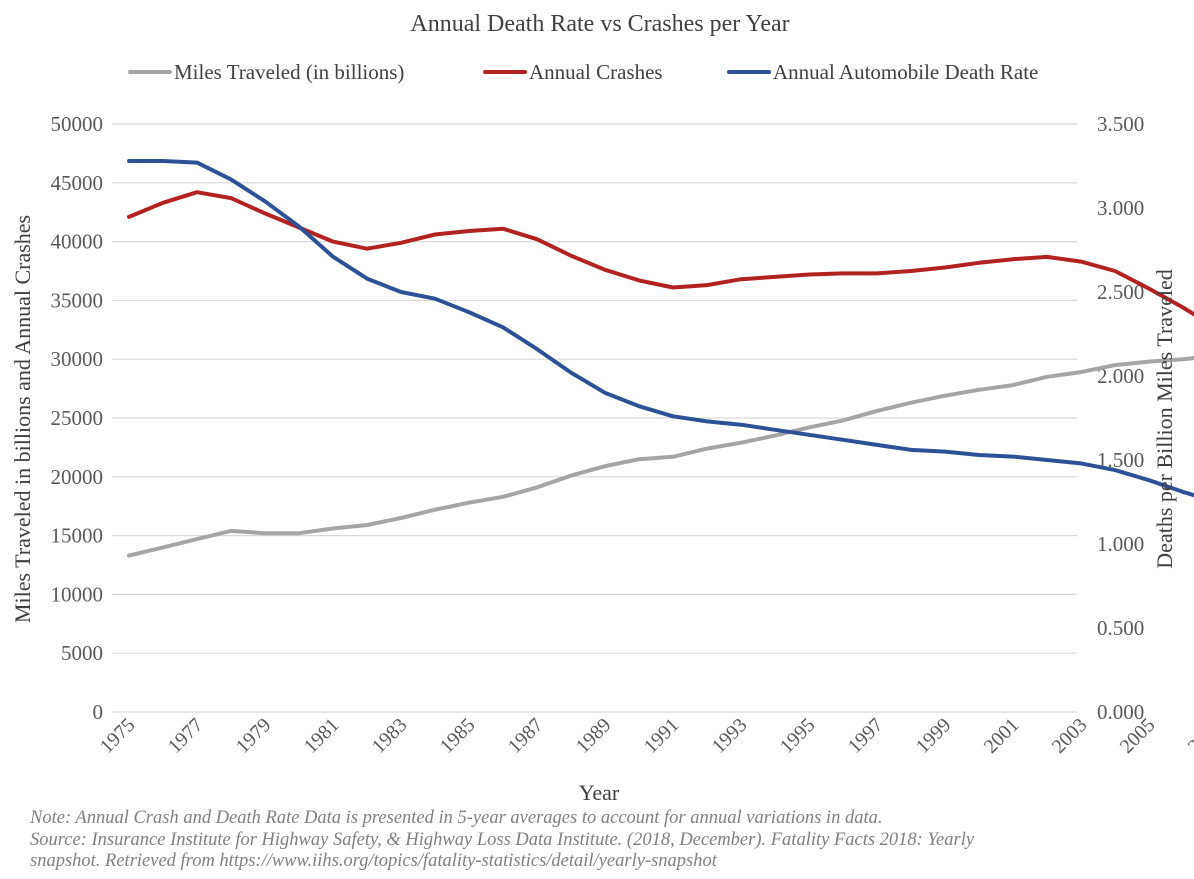 This screenshot has height=879, width=1194. Describe the element at coordinates (77, 124) in the screenshot. I see `left-tick-label: 50000` at that location.